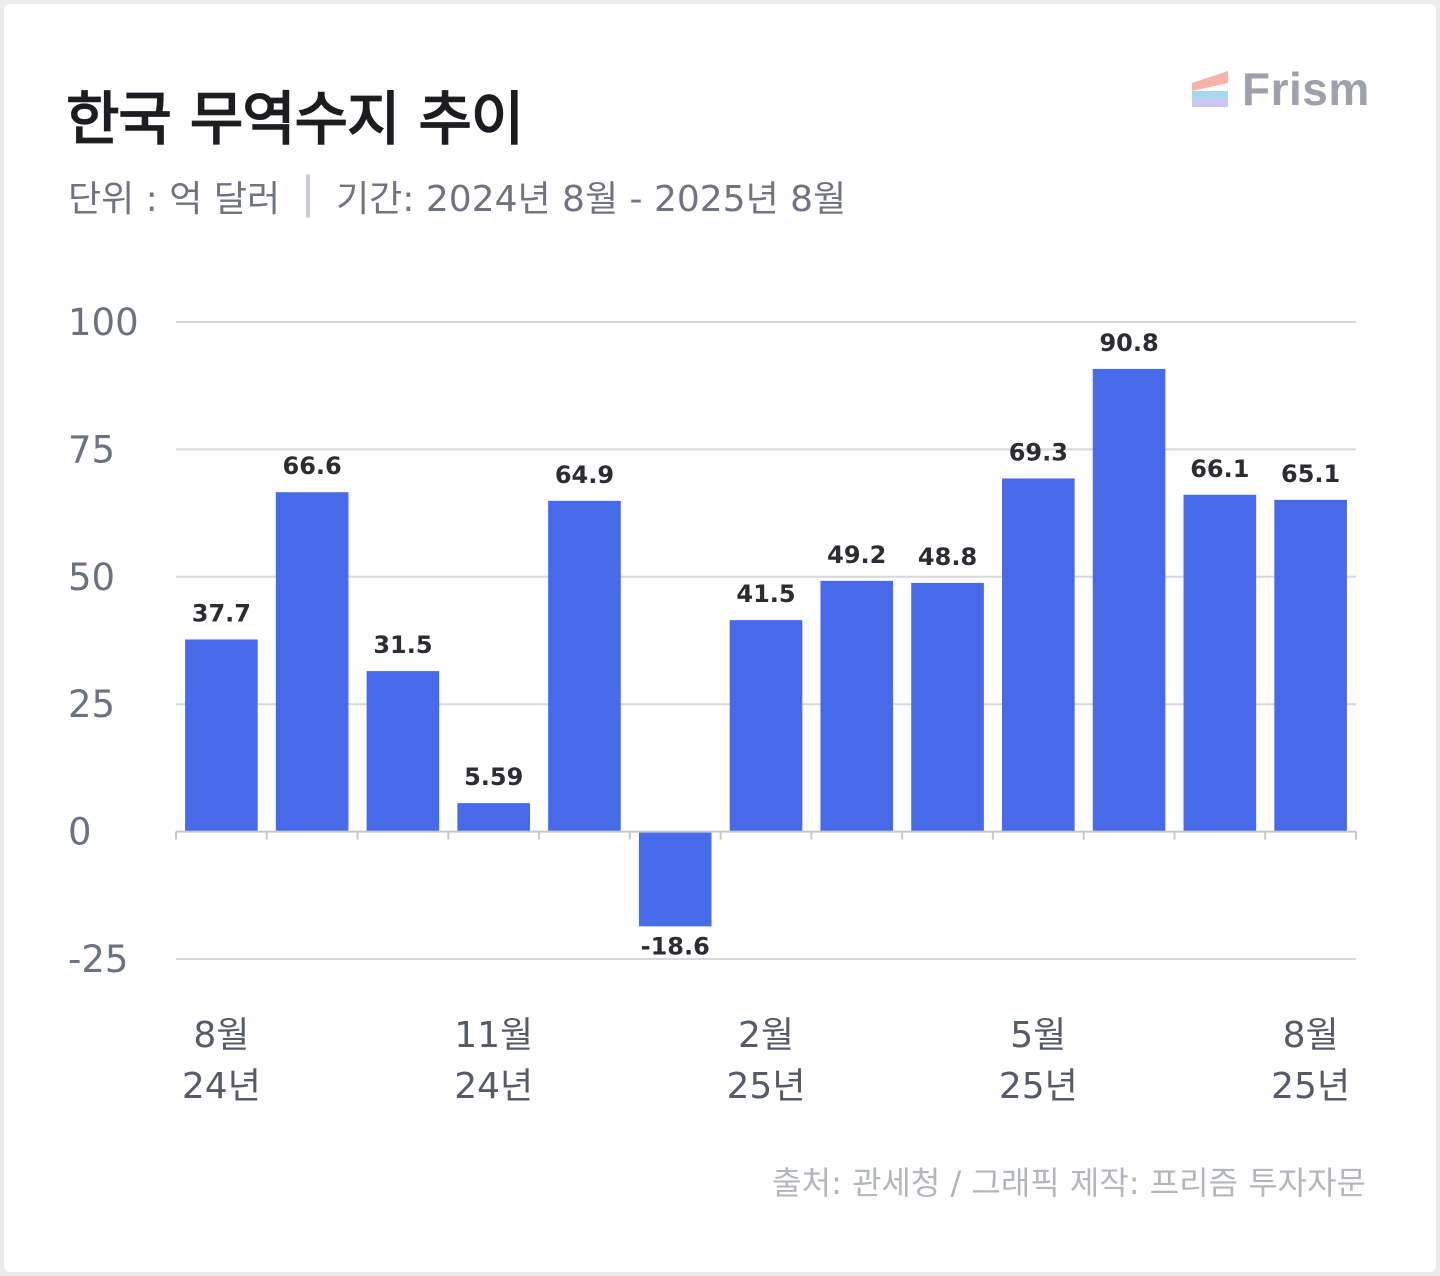 This screenshot has width=1440, height=1276. I want to click on y-tick-label: -25, so click(98, 959).